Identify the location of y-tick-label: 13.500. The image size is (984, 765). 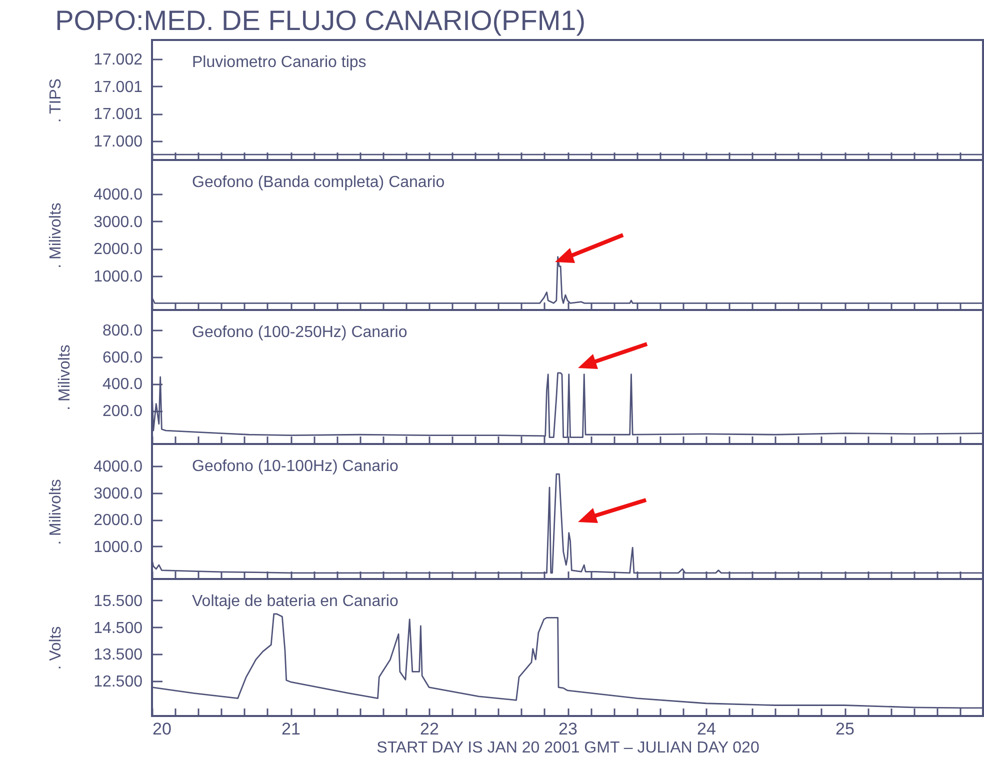
(118, 655).